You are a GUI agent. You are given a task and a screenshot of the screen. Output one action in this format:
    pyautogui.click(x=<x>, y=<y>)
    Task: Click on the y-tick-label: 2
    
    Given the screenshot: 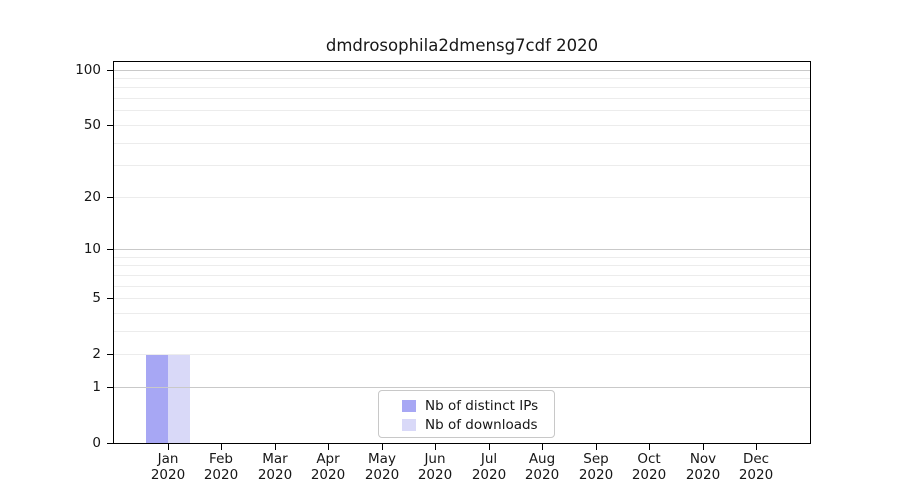 What is the action you would take?
    pyautogui.click(x=96, y=354)
    